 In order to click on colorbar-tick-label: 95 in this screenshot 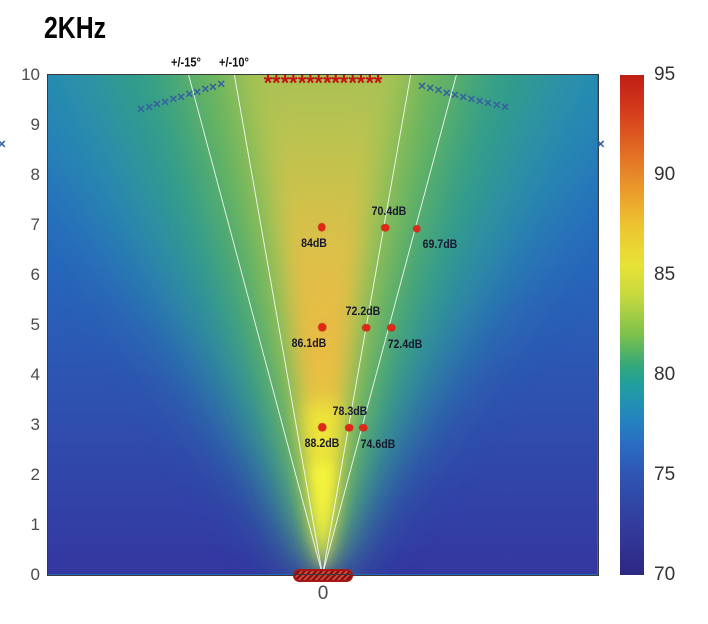, I will do `click(665, 74)`.